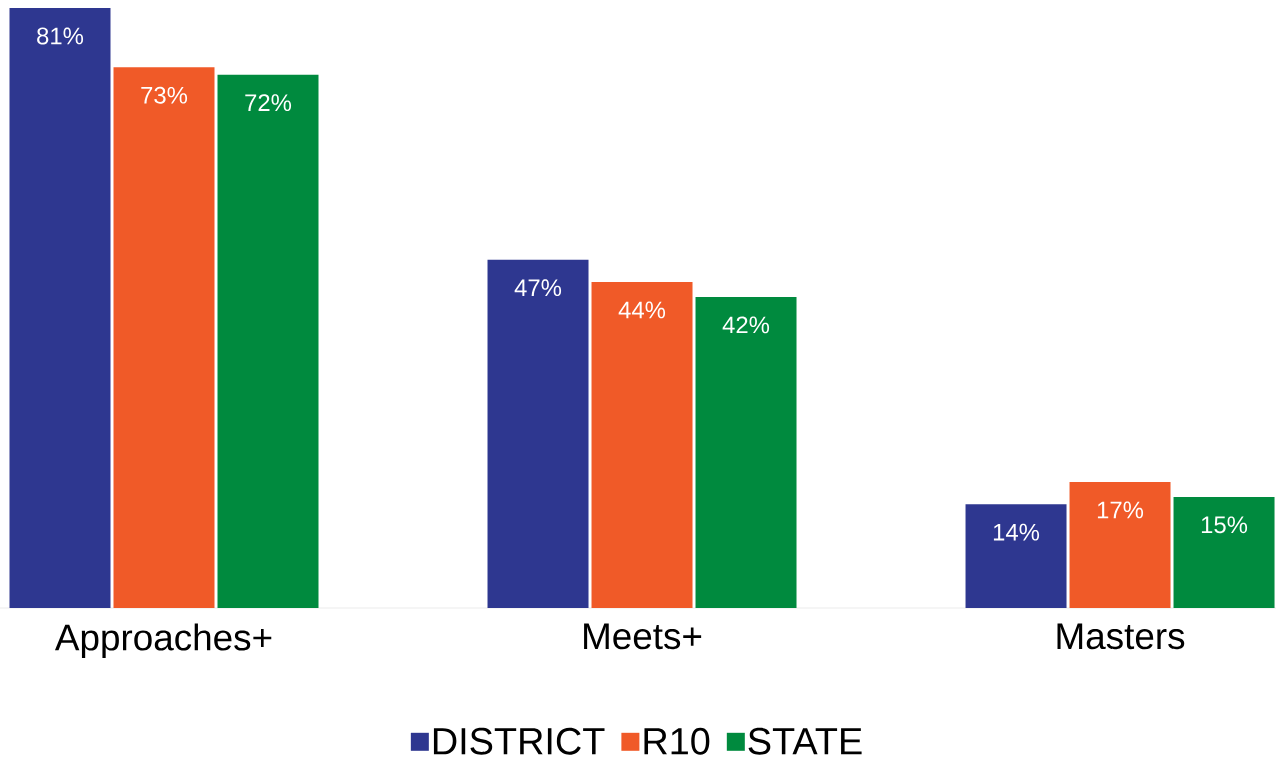 This screenshot has width=1276, height=763. Describe the element at coordinates (643, 636) in the screenshot. I see `x-tick-label: Meets+` at that location.